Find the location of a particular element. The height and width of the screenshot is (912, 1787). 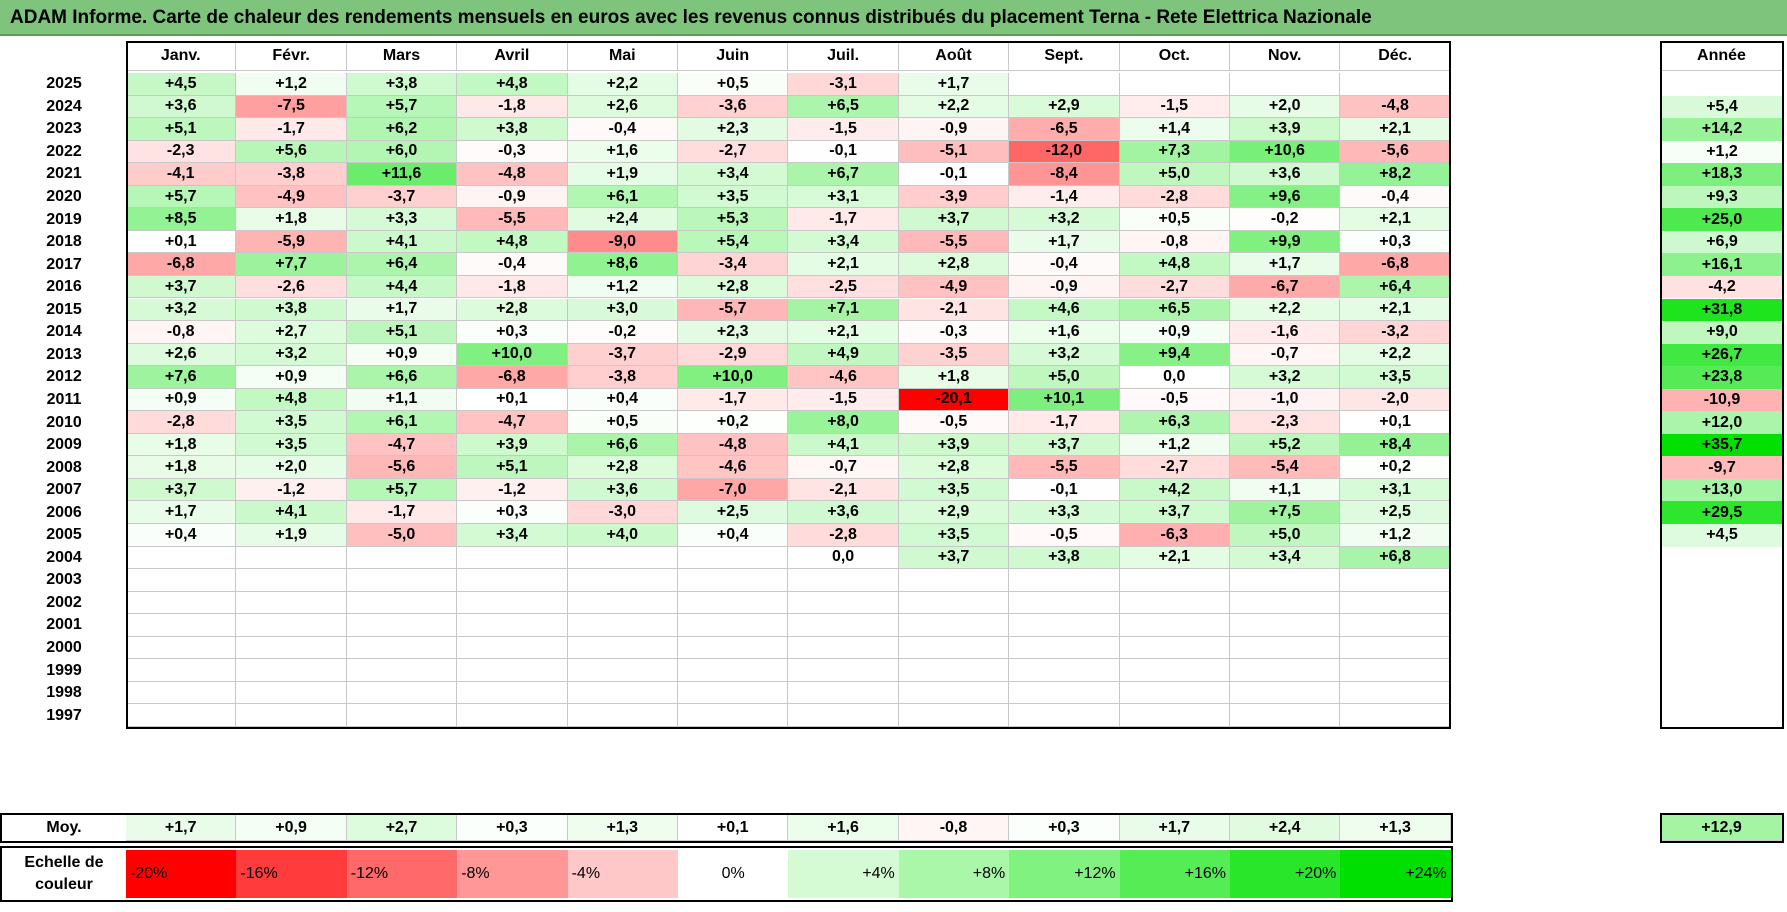

year-label: 1999 is located at coordinates (64, 670).